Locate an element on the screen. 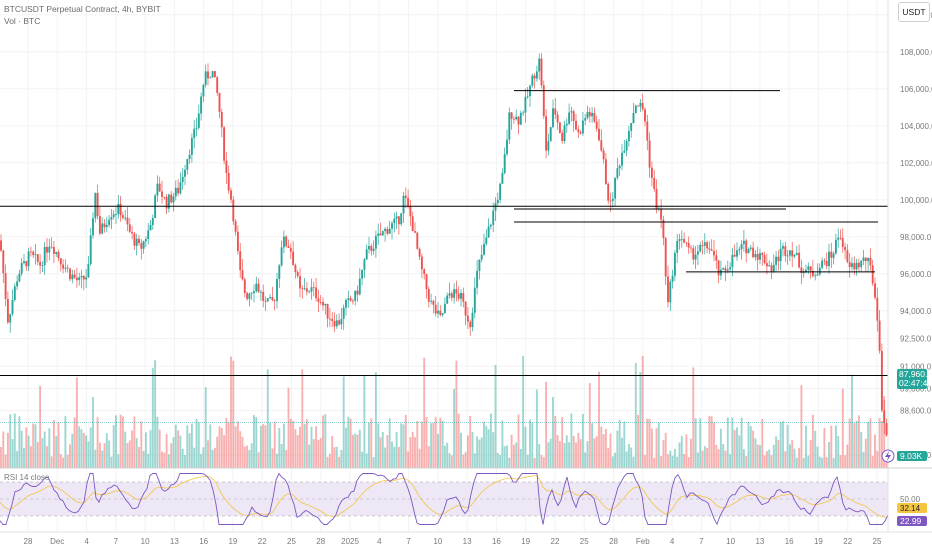  time-tick-label: 4 is located at coordinates (379, 541).